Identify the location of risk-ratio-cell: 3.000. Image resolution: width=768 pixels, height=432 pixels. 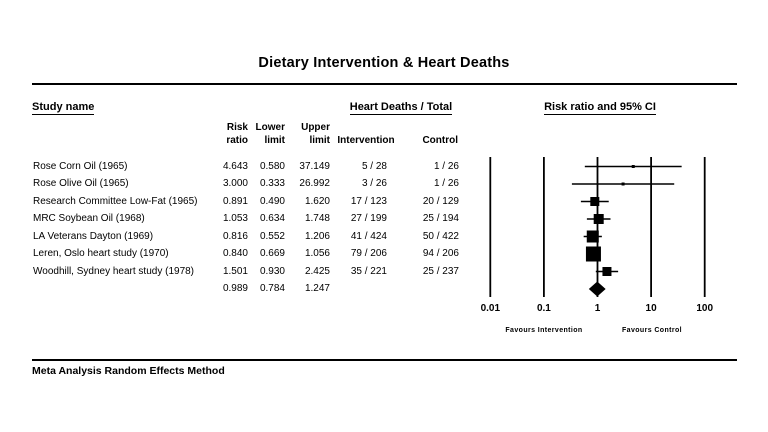
(235, 183).